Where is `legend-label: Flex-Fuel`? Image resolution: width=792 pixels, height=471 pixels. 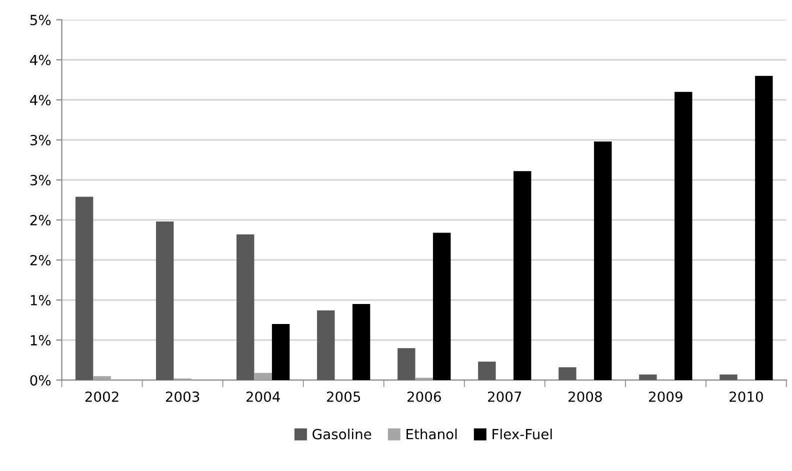
legend-label: Flex-Fuel is located at coordinates (522, 434).